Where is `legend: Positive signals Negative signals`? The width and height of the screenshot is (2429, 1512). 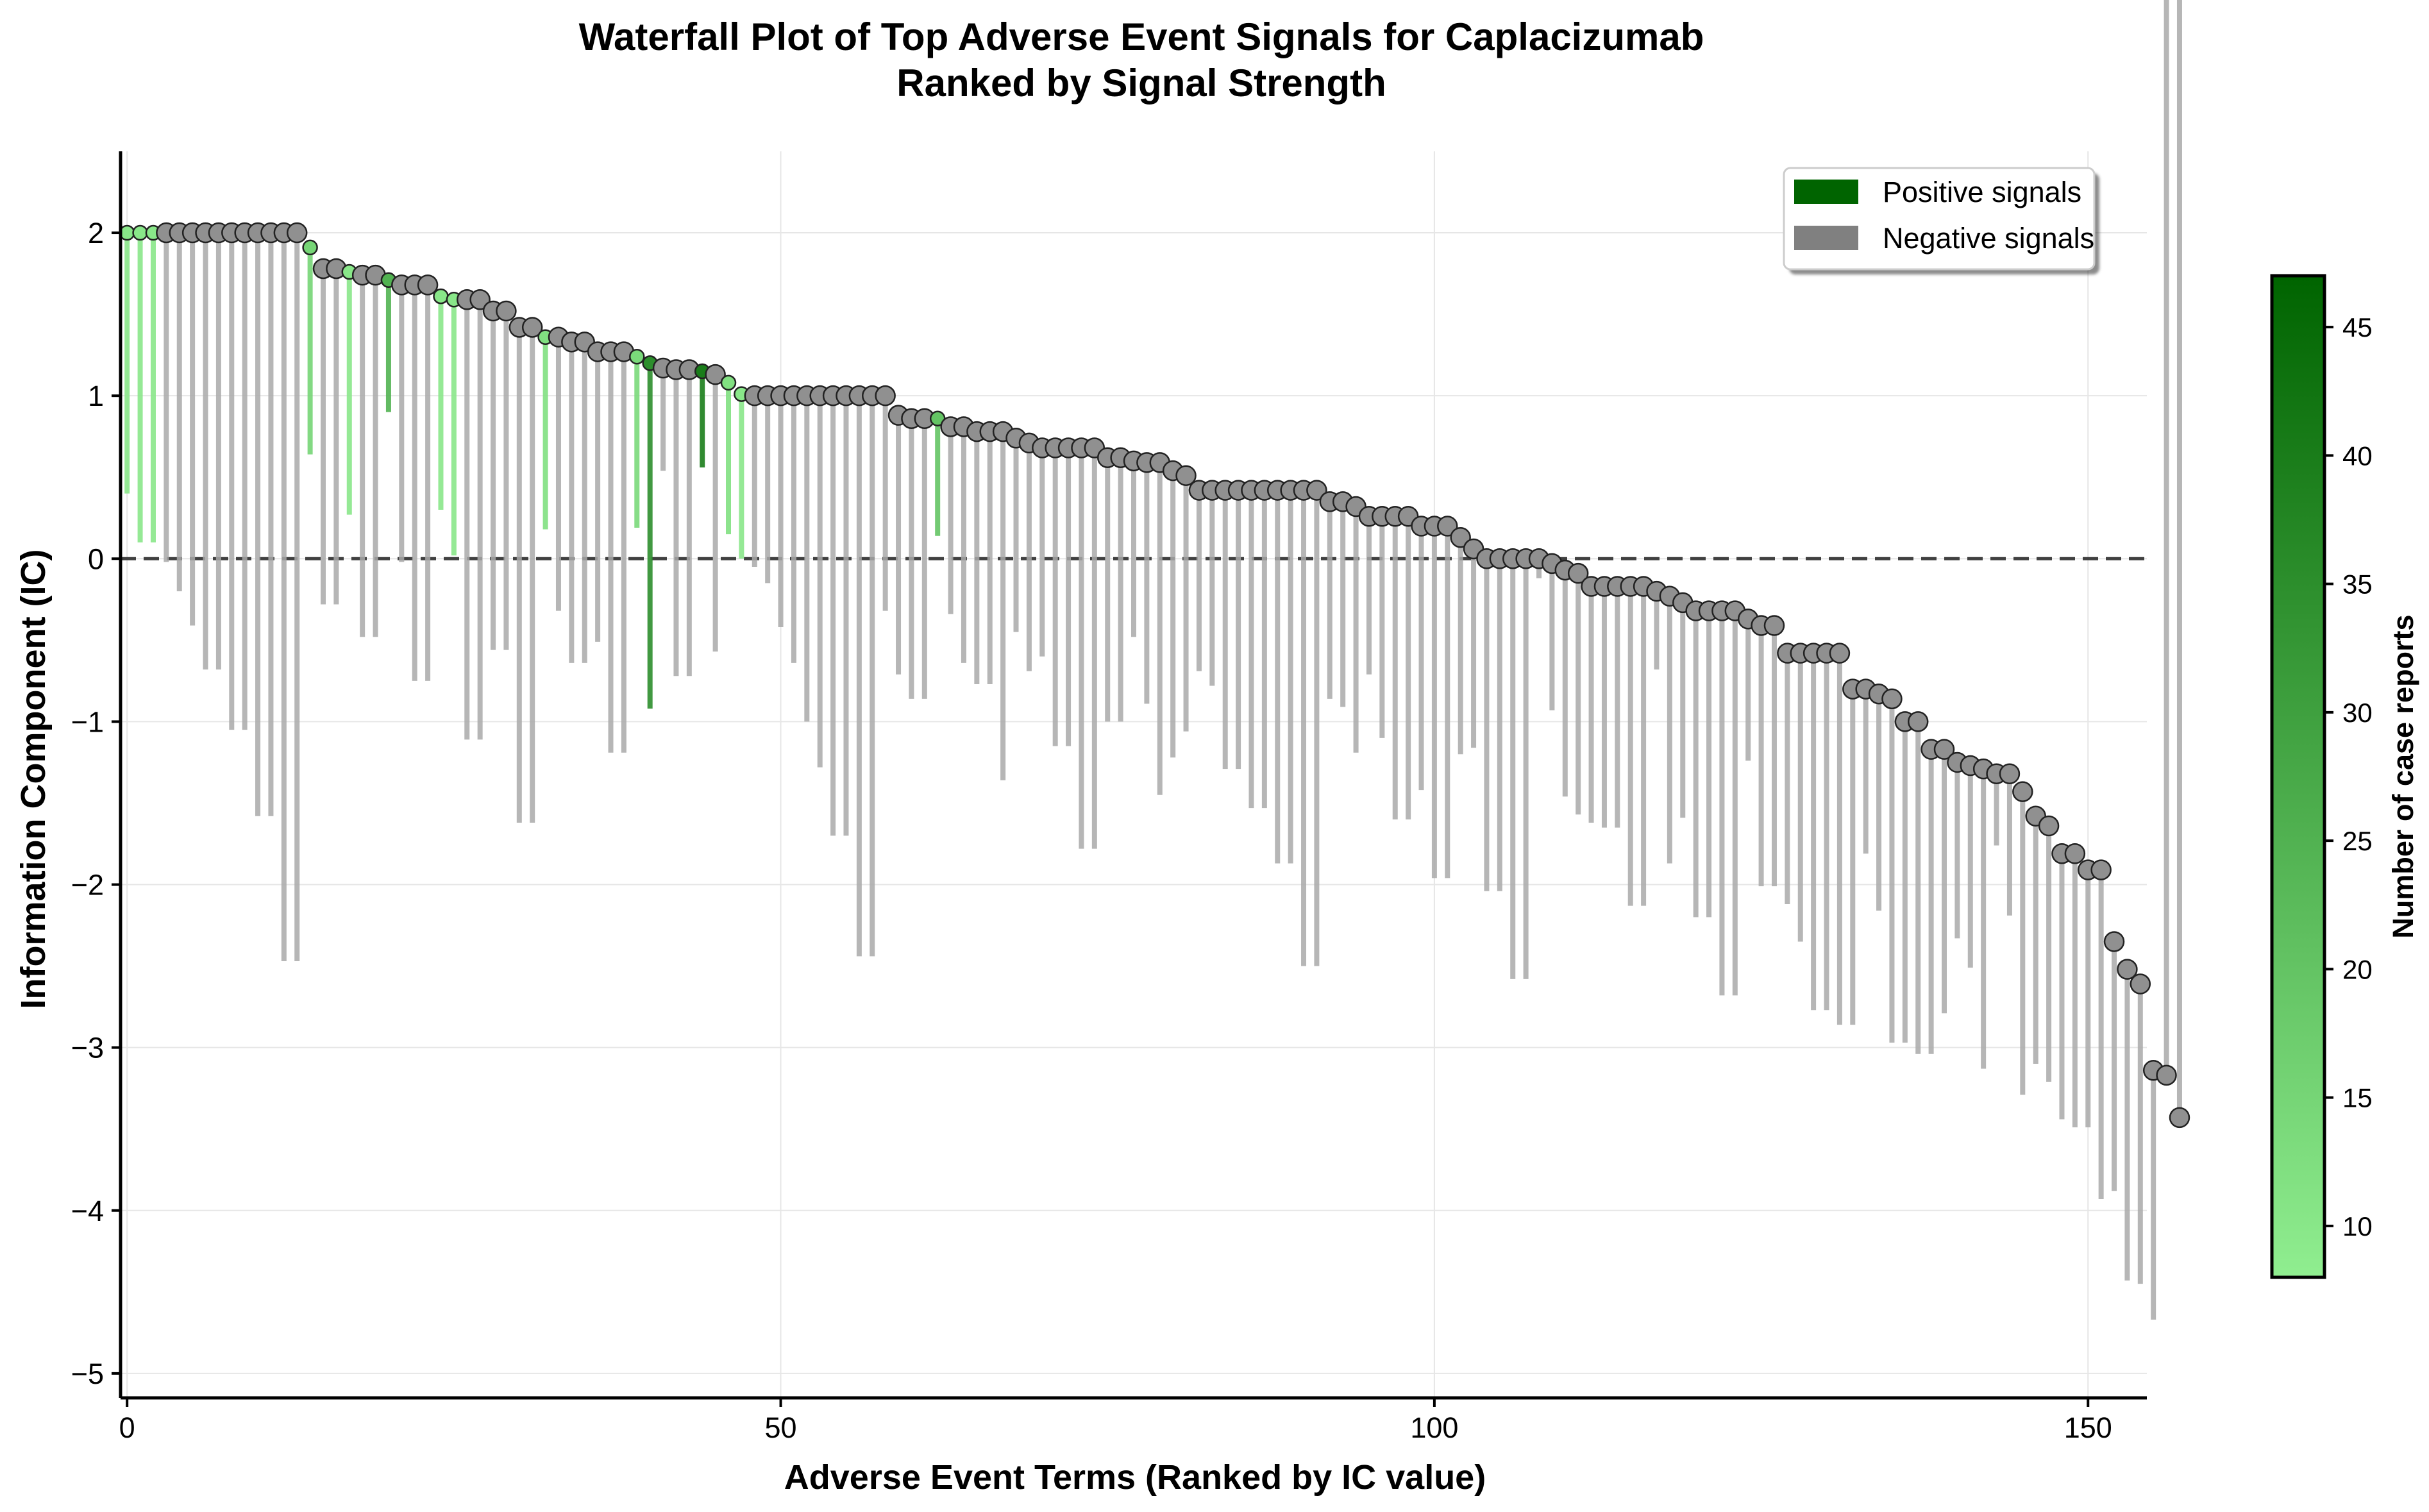
legend: Positive signals Negative signals is located at coordinates (1939, 219).